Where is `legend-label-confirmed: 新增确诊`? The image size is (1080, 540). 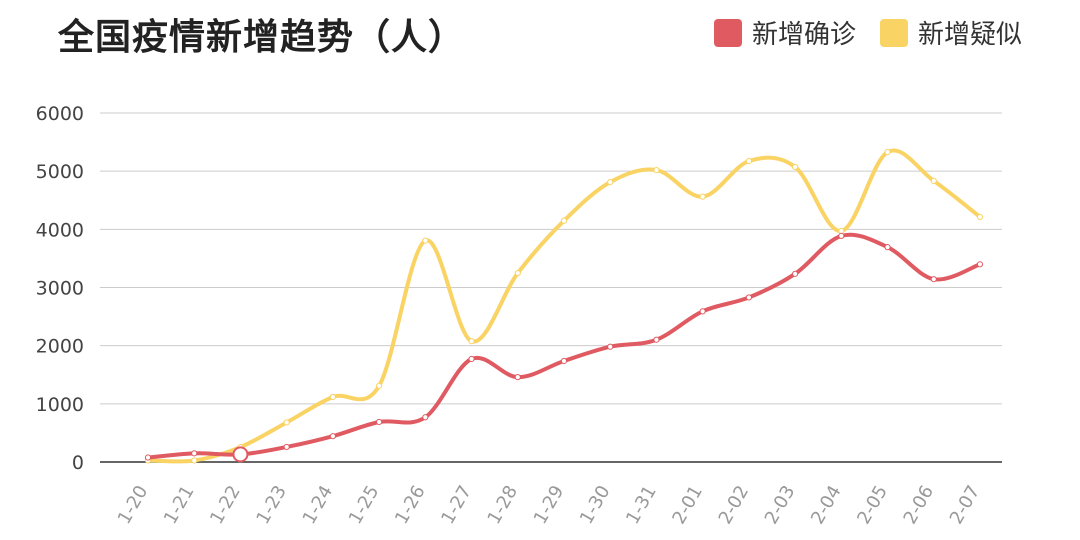 legend-label-confirmed: 新增确诊 is located at coordinates (803, 35).